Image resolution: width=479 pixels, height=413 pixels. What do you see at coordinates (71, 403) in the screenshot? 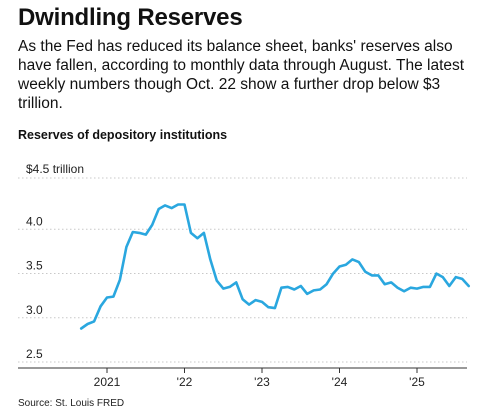
I see `source-note: Source: St. Louis FRED` at bounding box center [71, 403].